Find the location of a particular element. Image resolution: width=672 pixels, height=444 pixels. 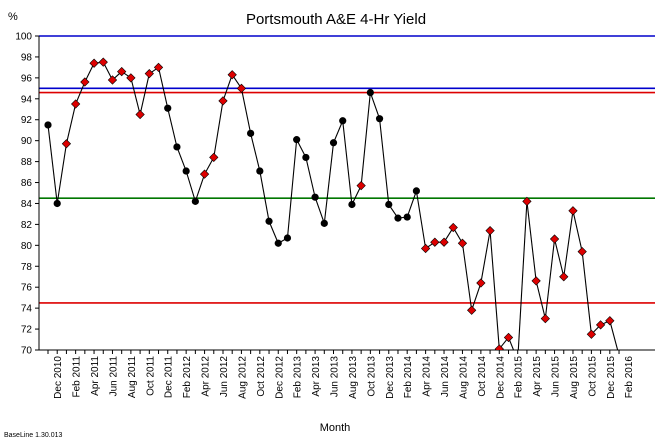

x-tick-label: Dec 2011 is located at coordinates (169, 377).